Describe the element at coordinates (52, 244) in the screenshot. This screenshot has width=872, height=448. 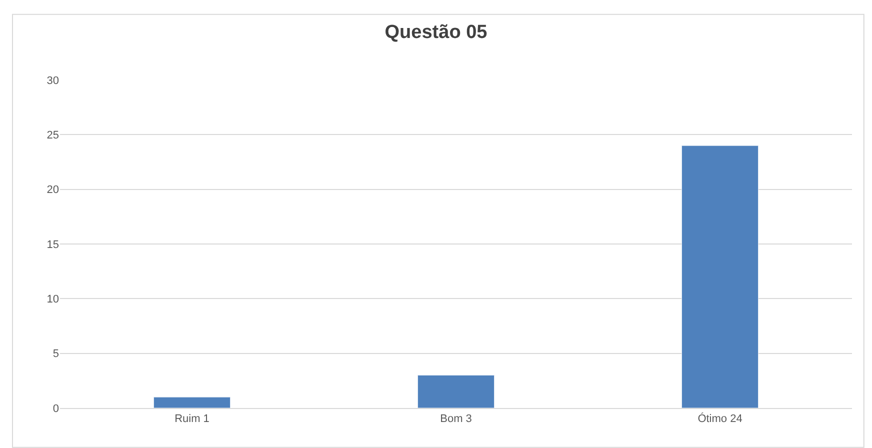
I see `y-tick-label: 15` at that location.